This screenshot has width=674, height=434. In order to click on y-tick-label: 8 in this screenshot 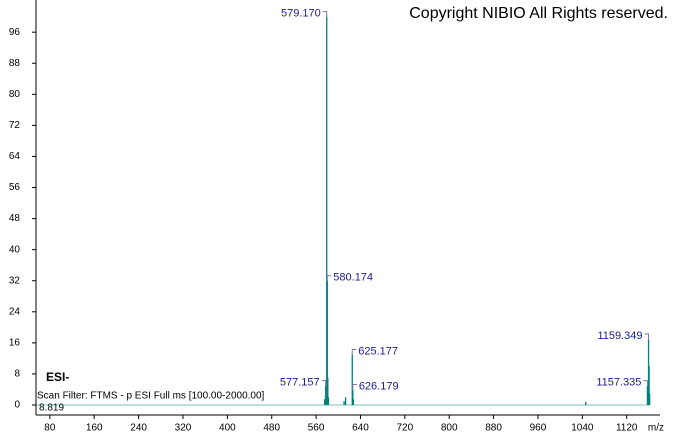, I will do `click(17, 374)`.